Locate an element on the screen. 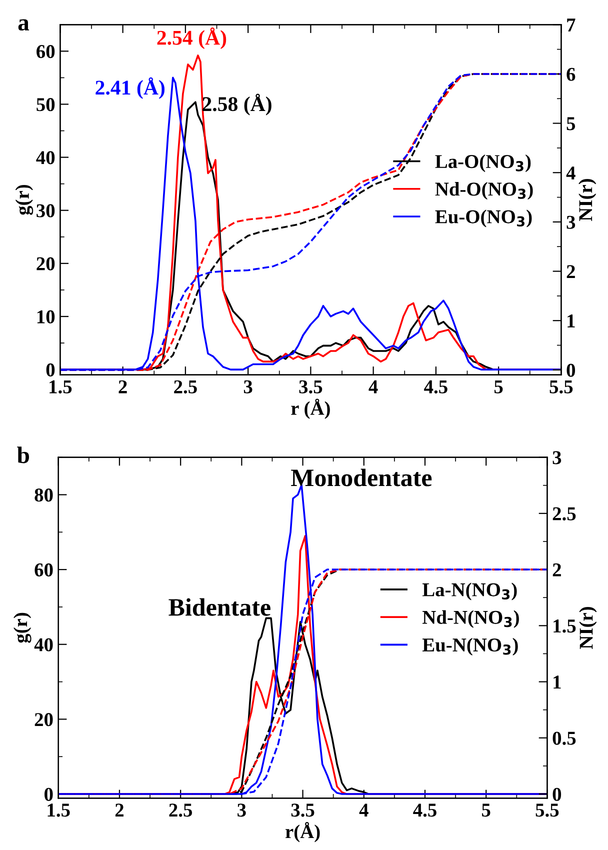  x-axis-title: r (Å) is located at coordinates (310, 408).